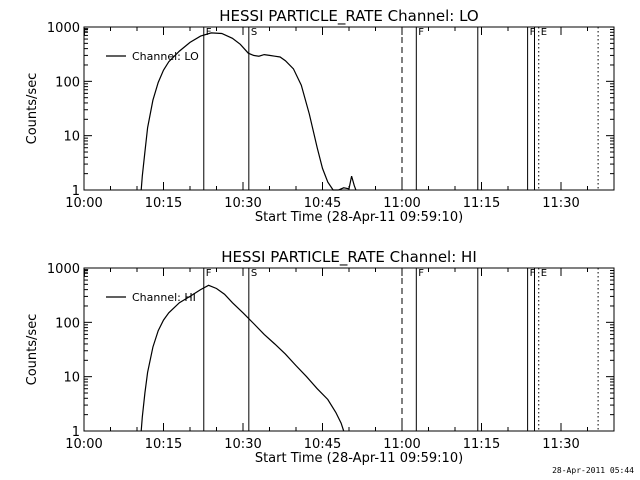 The width and height of the screenshot is (640, 480). I want to click on footer-timestamp: 28-Apr-2011 05:44, so click(593, 470).